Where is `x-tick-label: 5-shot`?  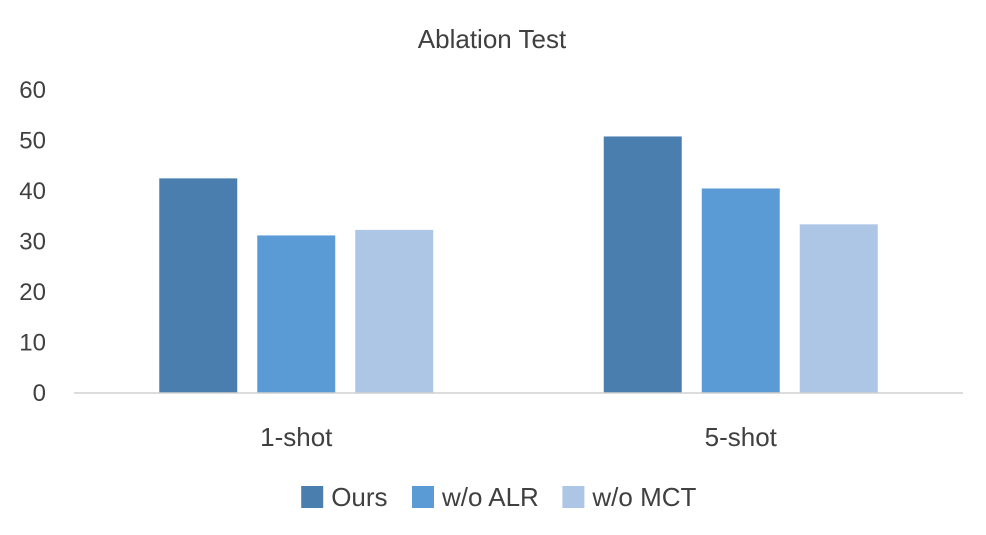 x-tick-label: 5-shot is located at coordinates (741, 437).